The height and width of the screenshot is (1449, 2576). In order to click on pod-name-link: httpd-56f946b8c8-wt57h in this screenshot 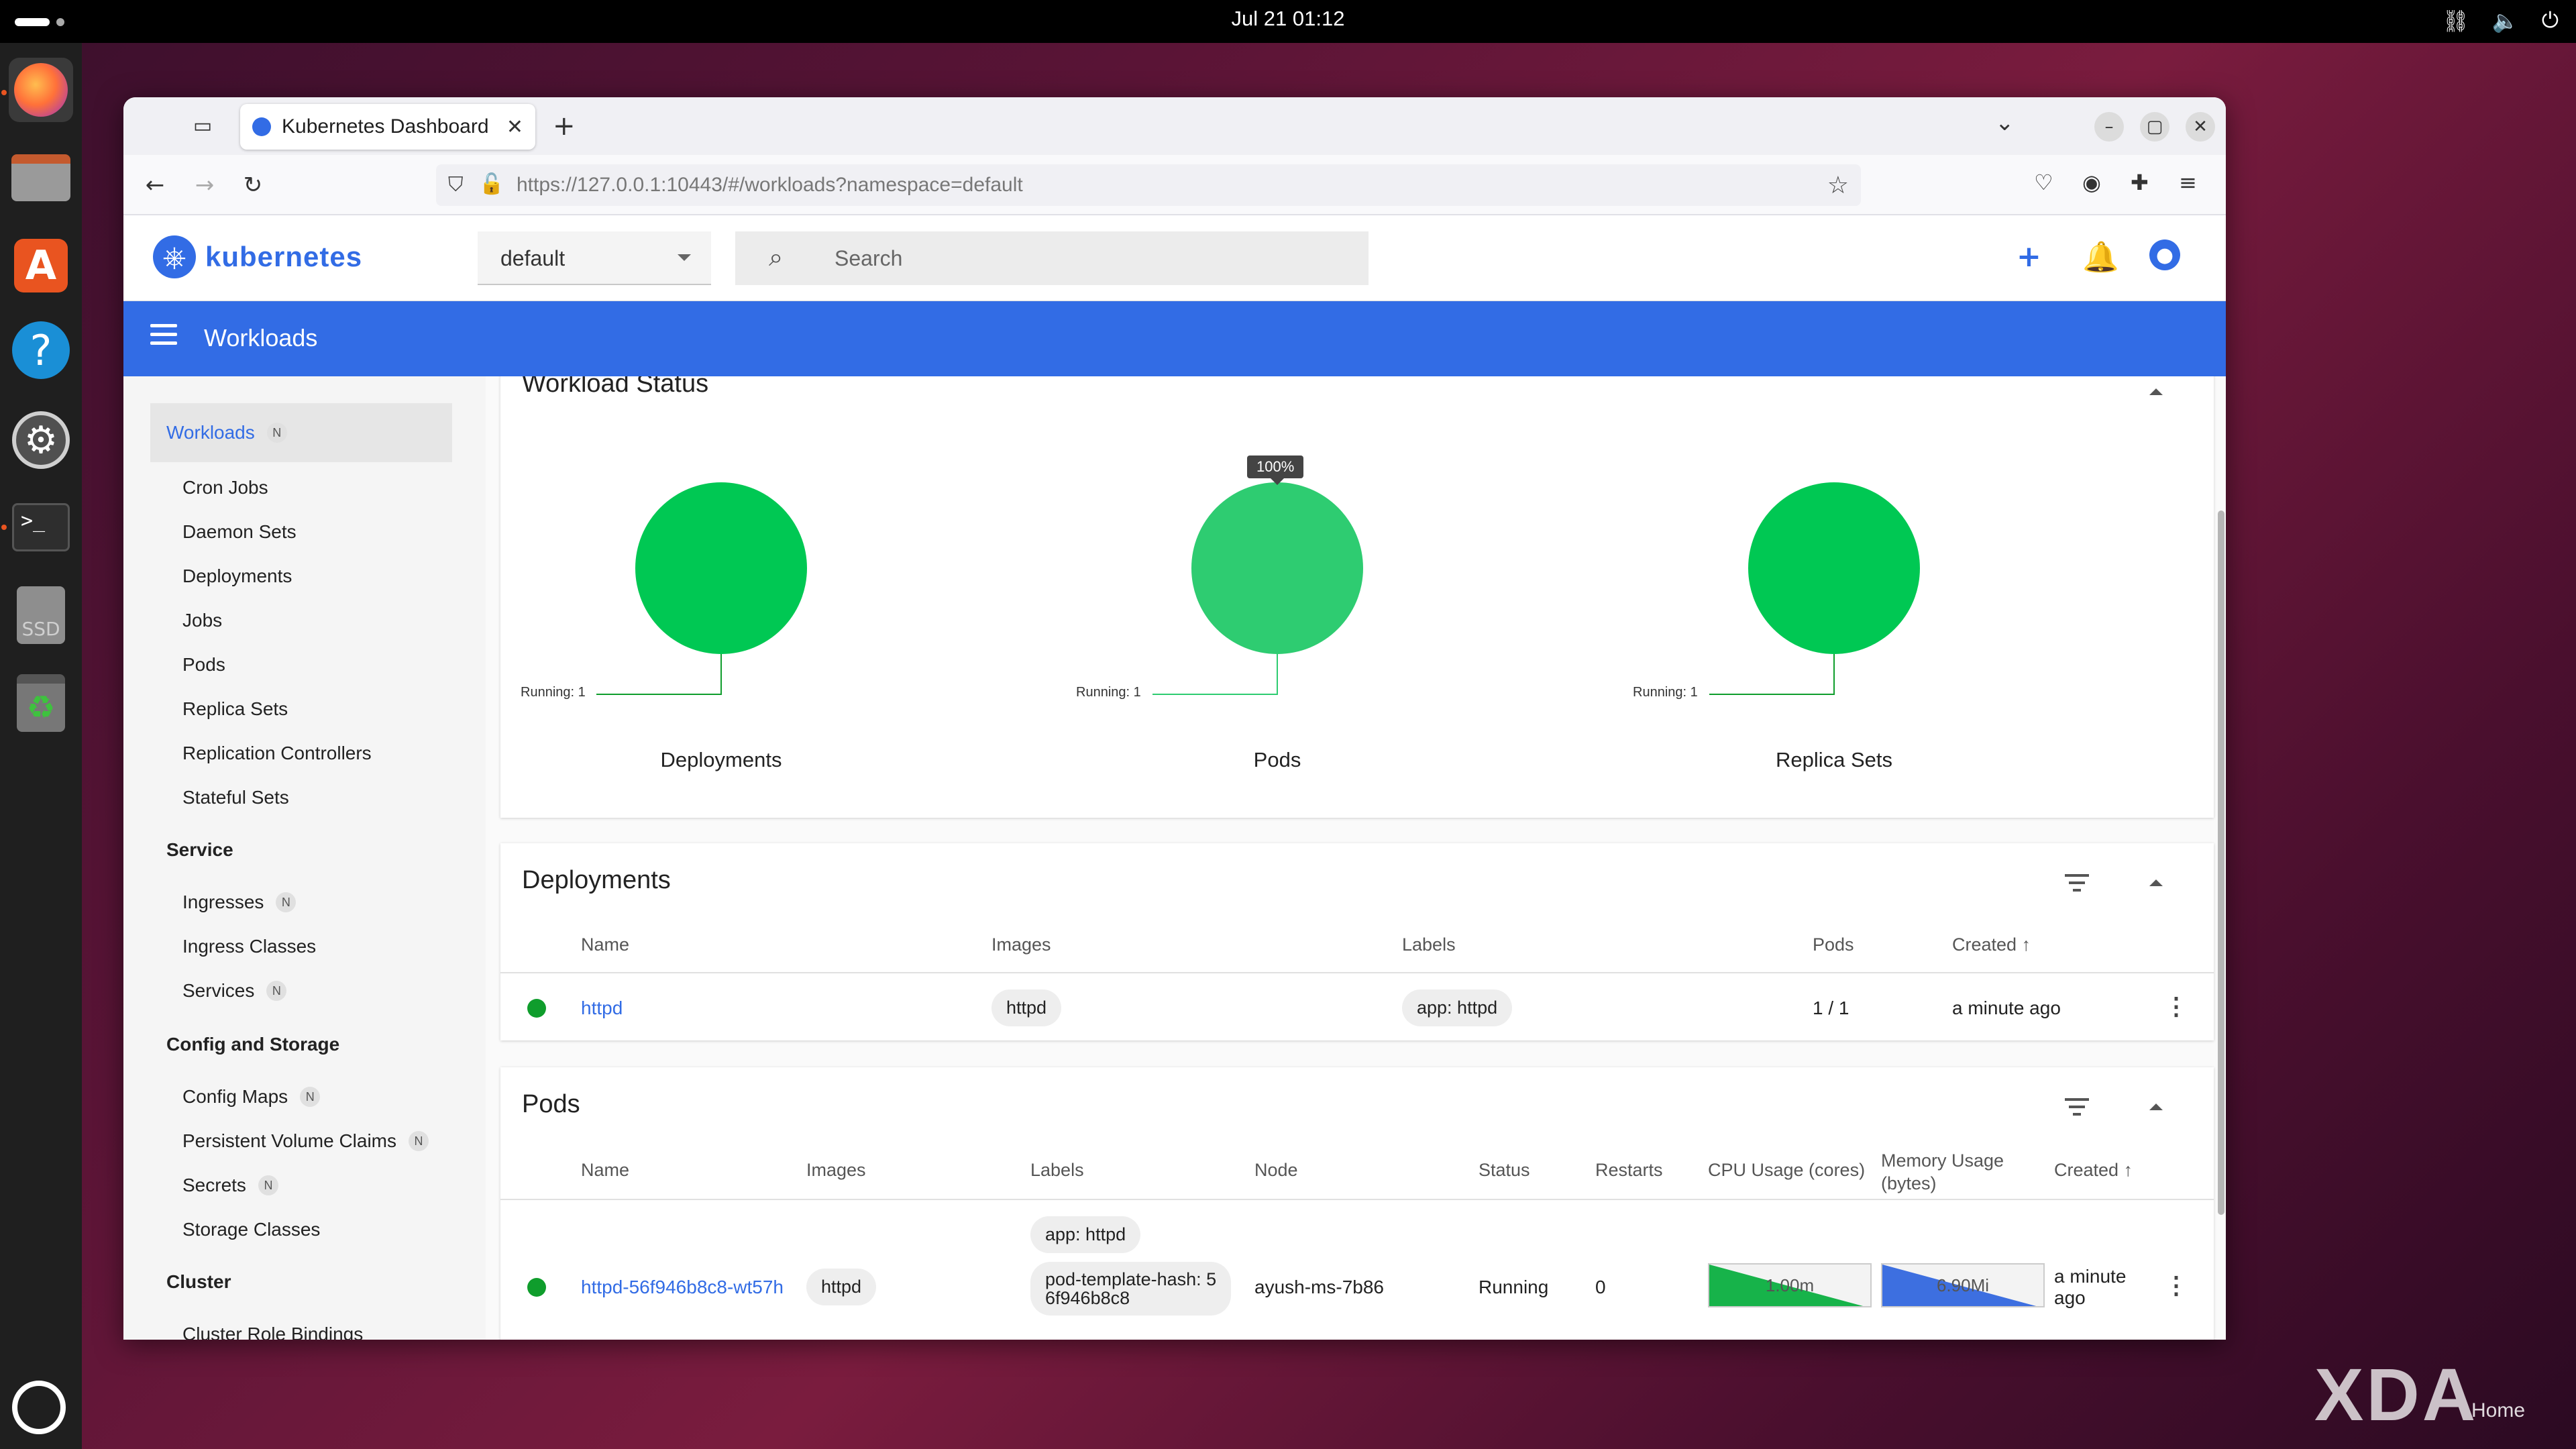, I will do `click(682, 1287)`.